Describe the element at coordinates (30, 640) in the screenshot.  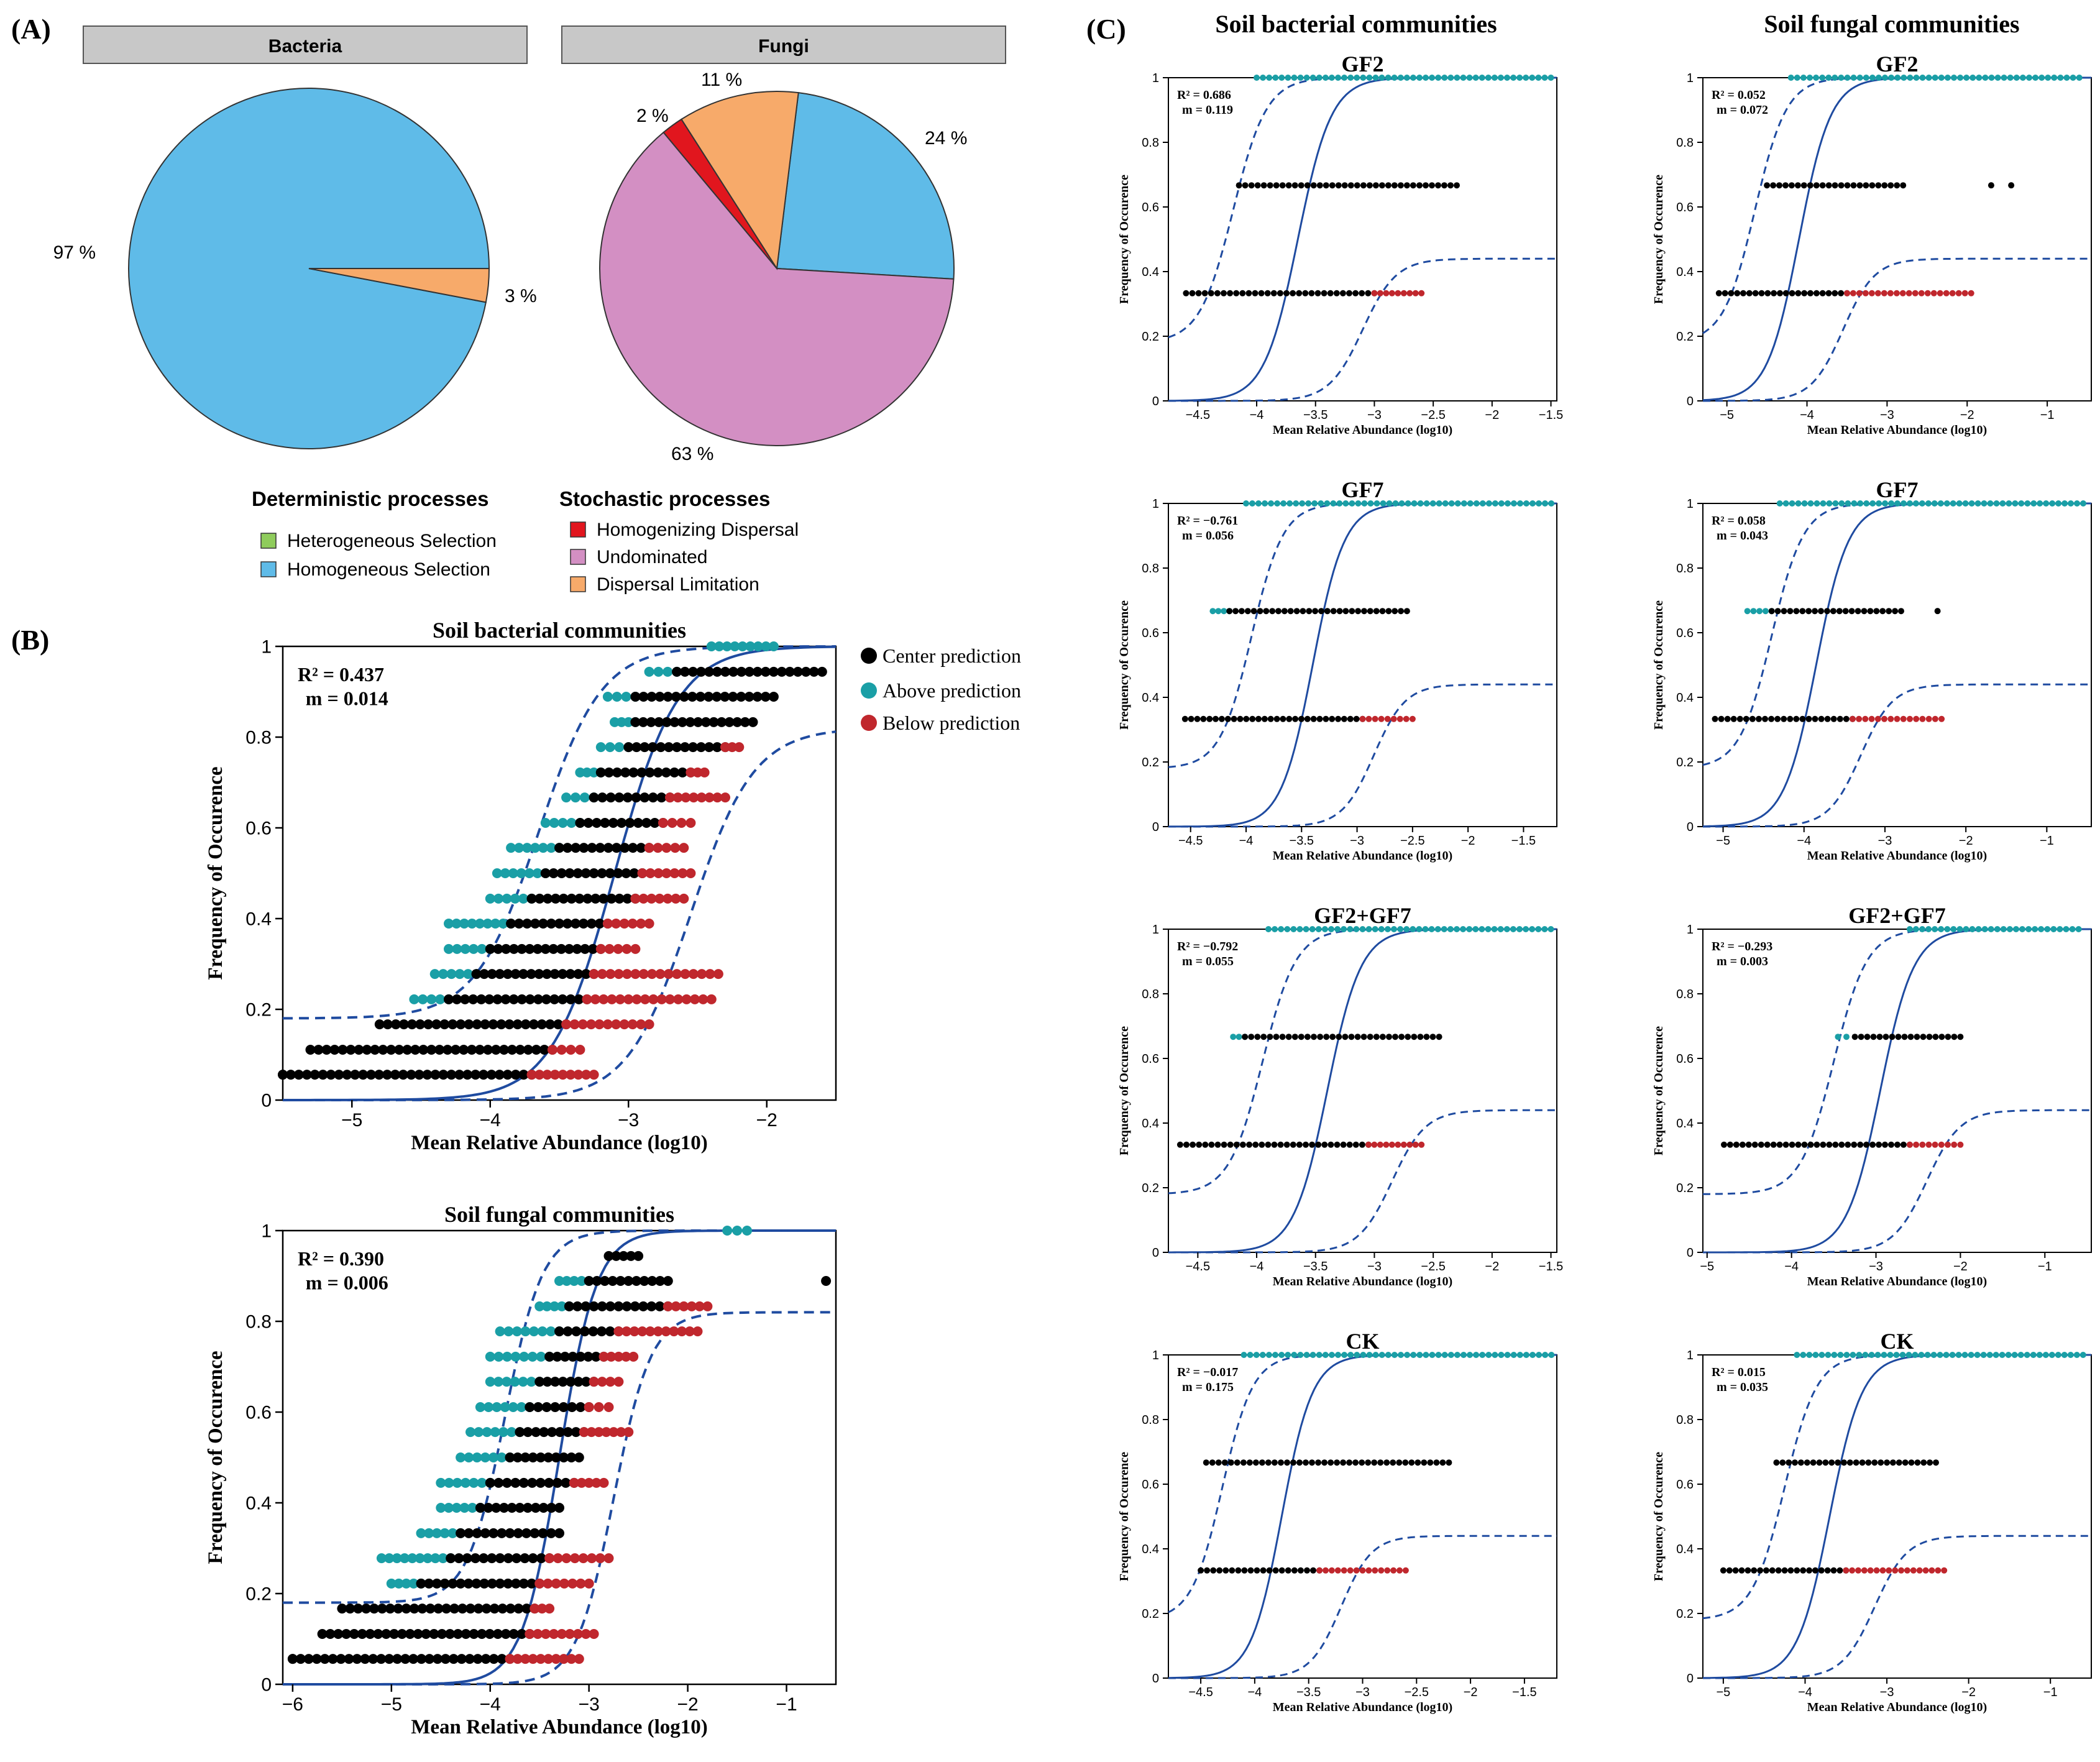
I see `panel-label-b: (B)` at that location.